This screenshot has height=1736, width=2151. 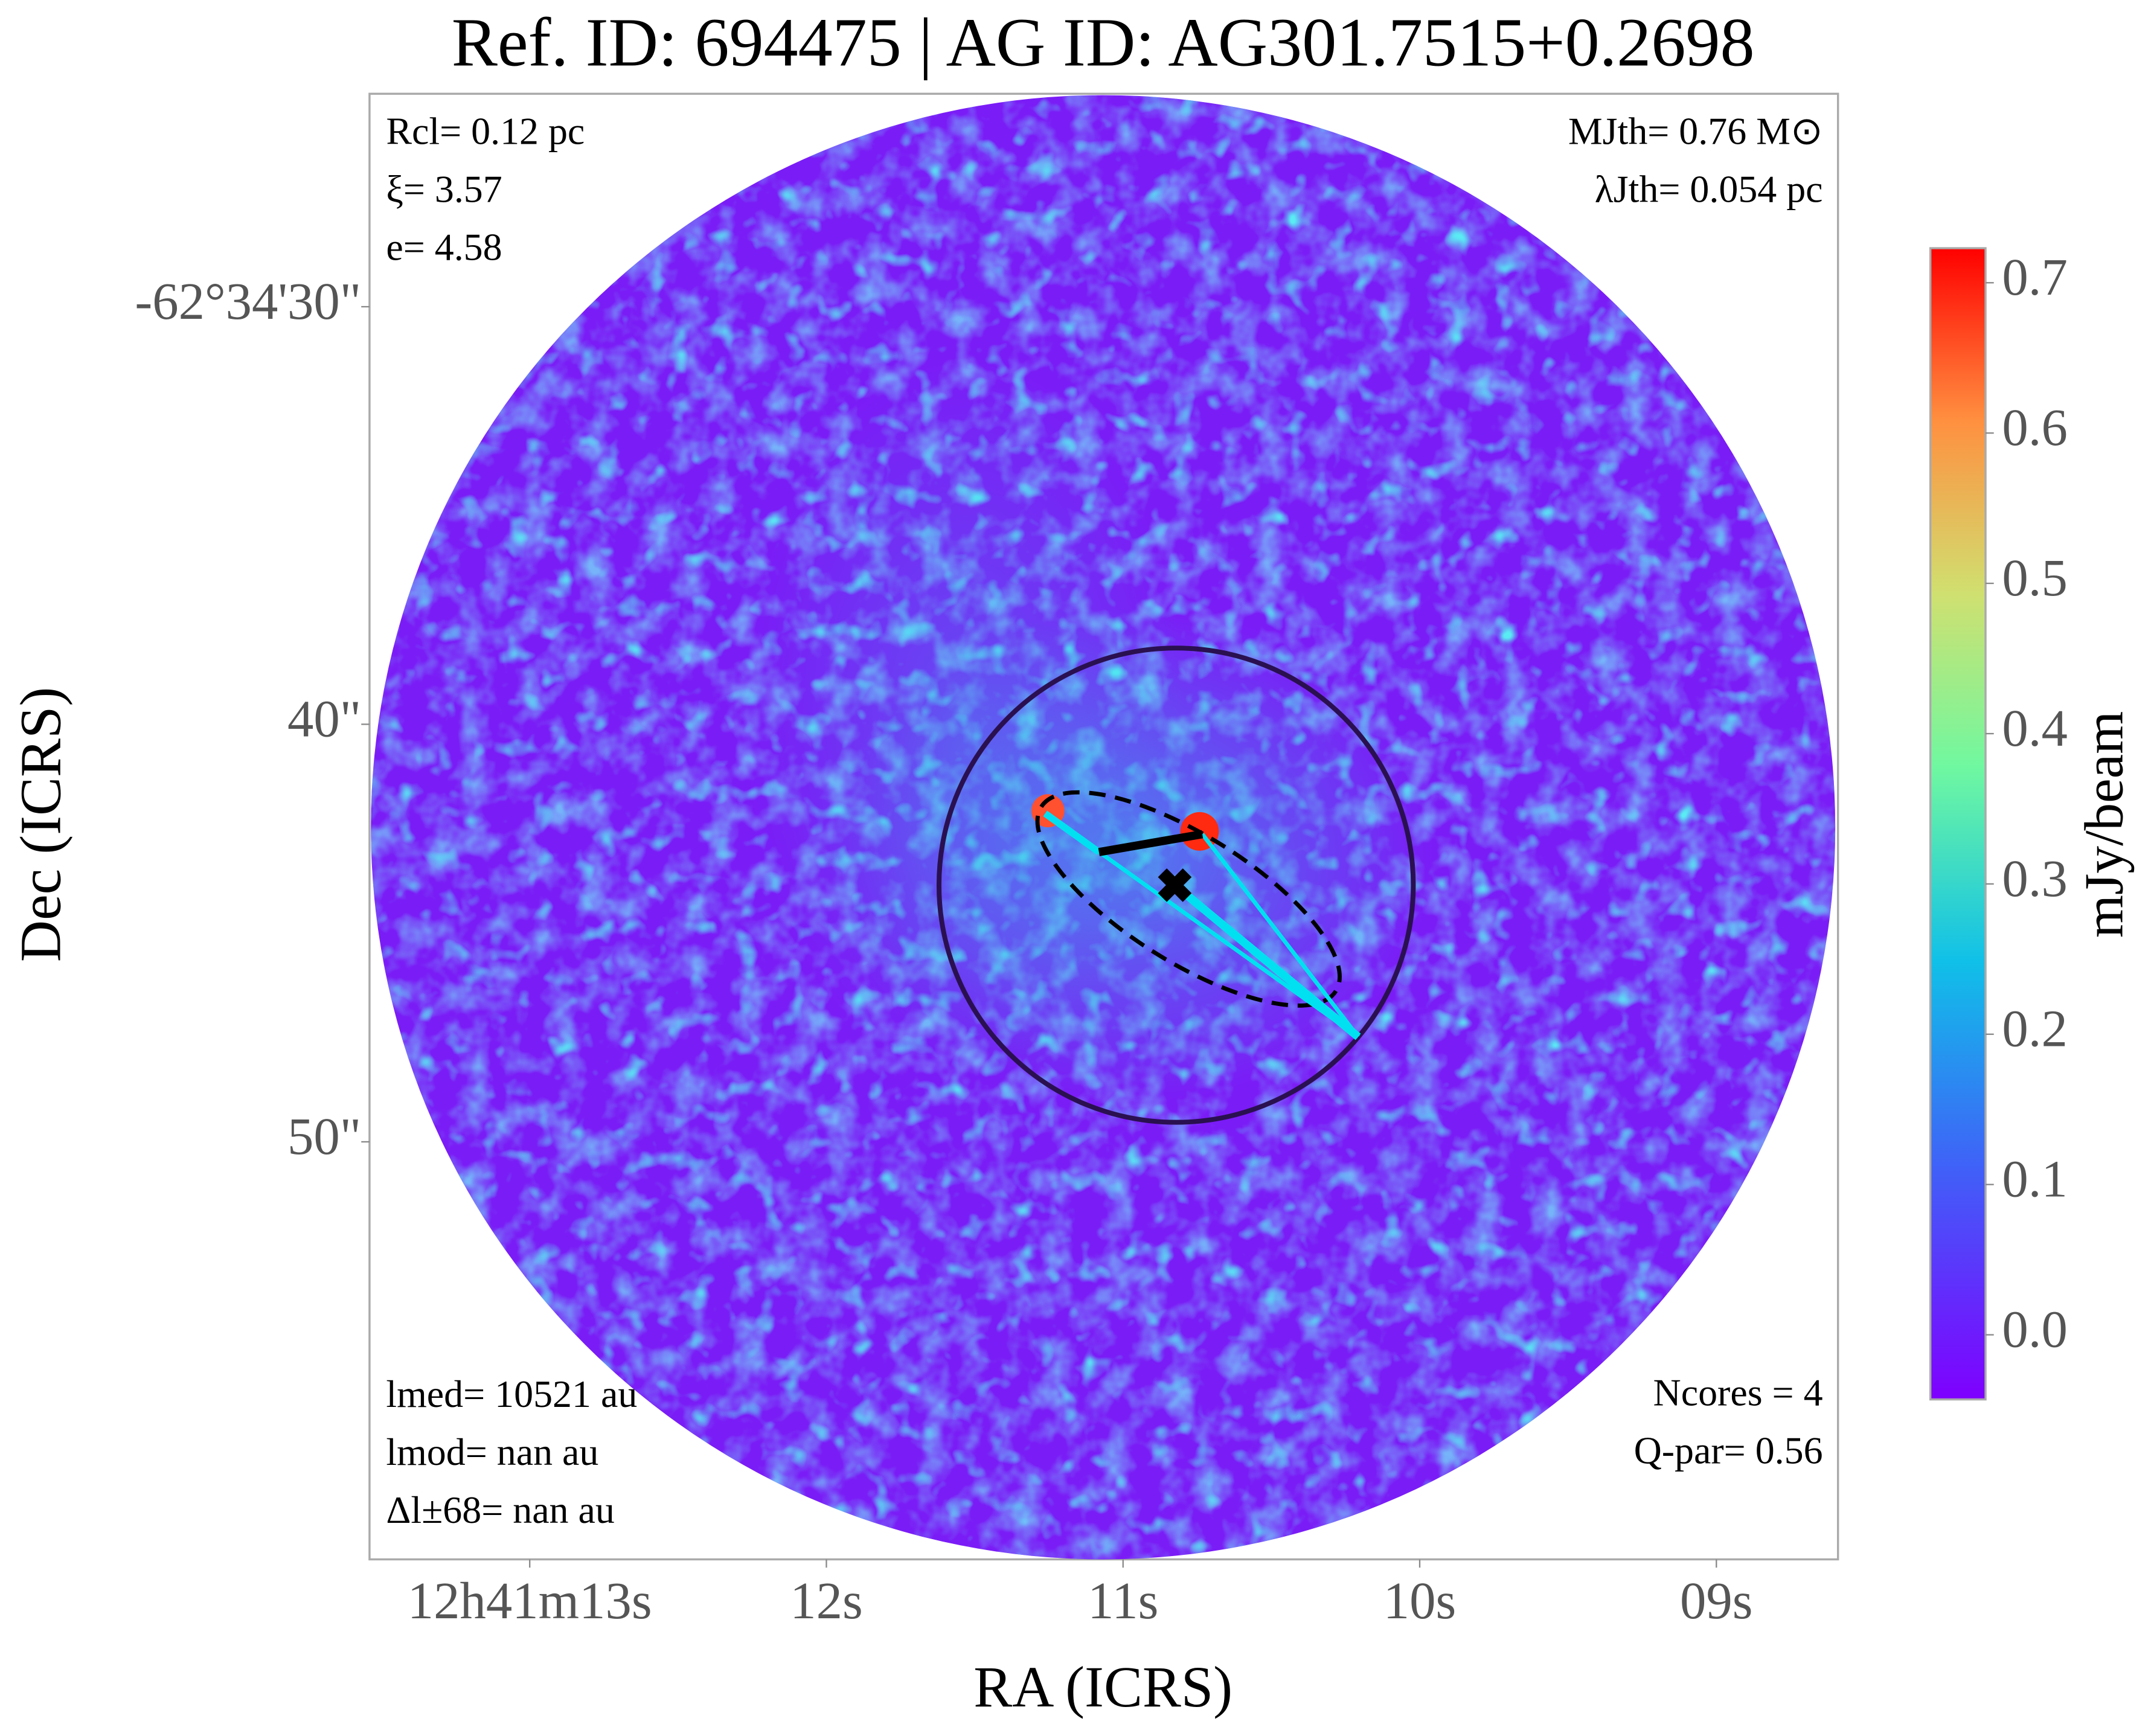 I want to click on annotation: lmed= 10521 au, so click(x=511, y=1393).